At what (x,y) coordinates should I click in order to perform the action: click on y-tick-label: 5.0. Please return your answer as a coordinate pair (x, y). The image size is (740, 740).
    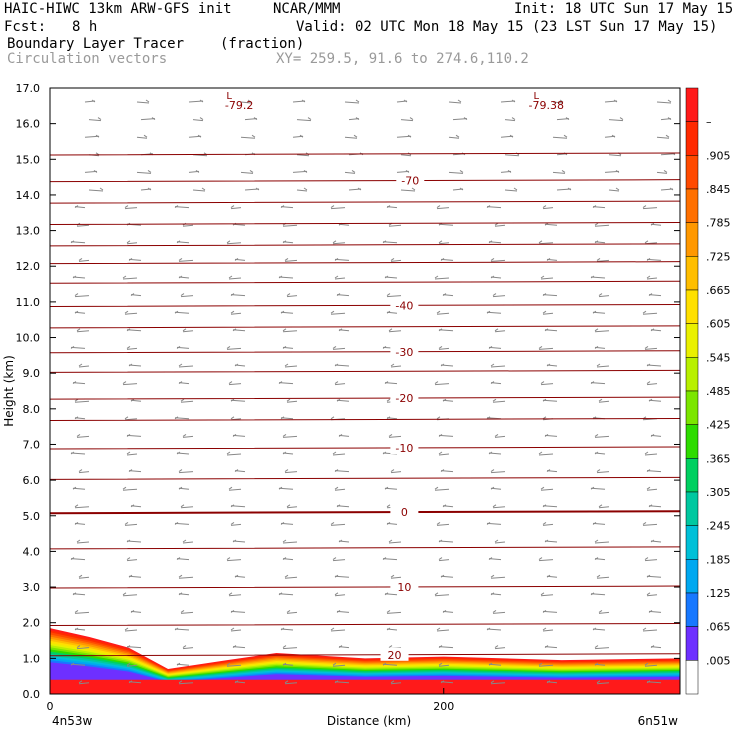
    Looking at the image, I should click on (32, 516).